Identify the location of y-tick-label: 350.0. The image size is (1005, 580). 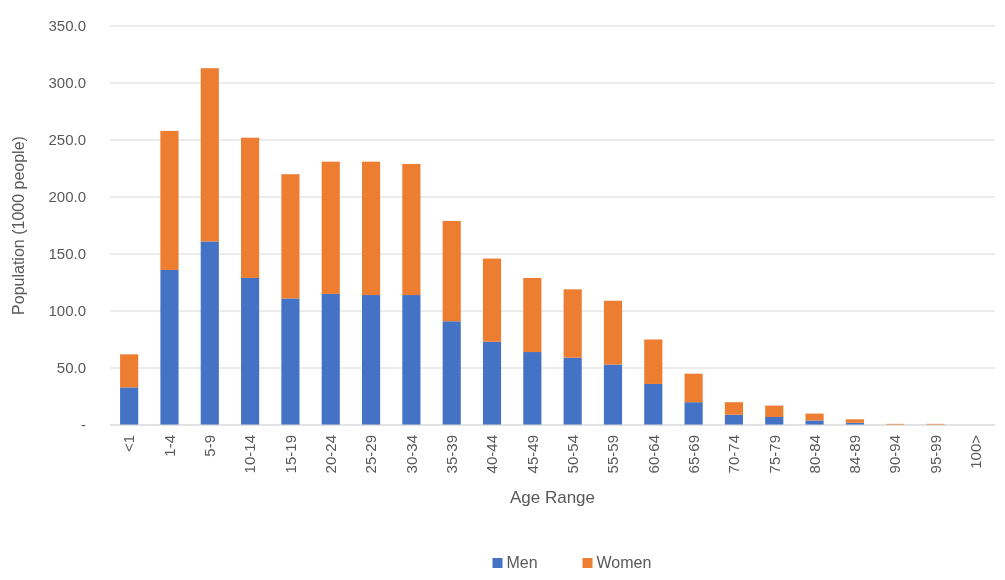
(67, 26).